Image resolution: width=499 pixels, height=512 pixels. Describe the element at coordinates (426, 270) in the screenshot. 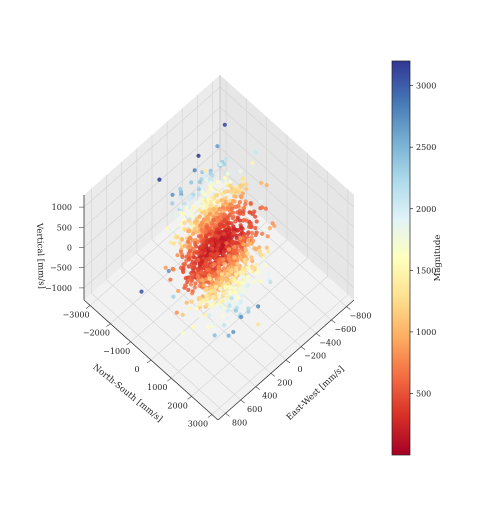

I see `colorbar-tick-label: 1500` at that location.